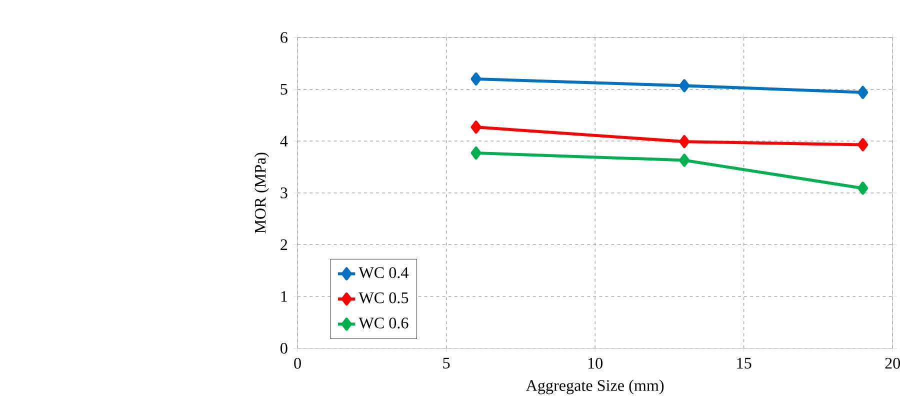  I want to click on y-tick-label: 0, so click(284, 348).